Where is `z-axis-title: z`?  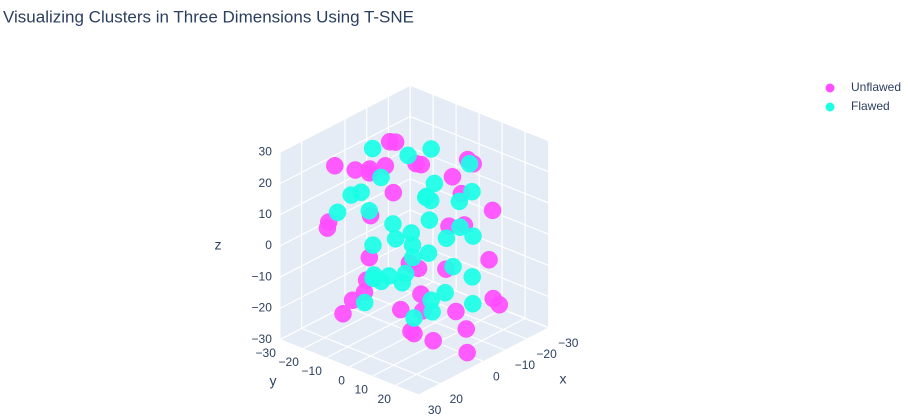
z-axis-title: z is located at coordinates (218, 245).